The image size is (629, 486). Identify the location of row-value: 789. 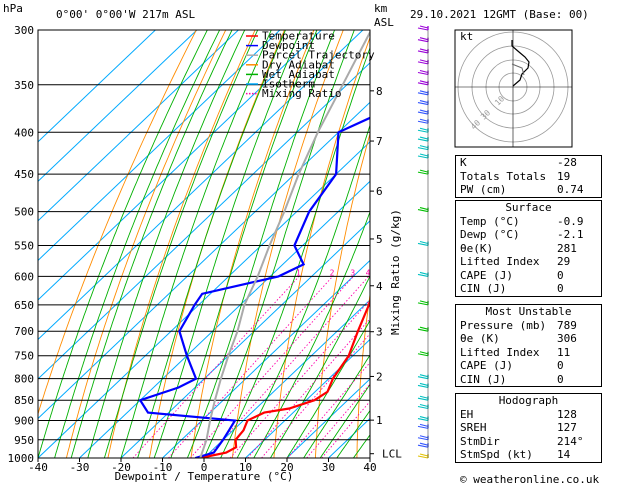
(567, 325).